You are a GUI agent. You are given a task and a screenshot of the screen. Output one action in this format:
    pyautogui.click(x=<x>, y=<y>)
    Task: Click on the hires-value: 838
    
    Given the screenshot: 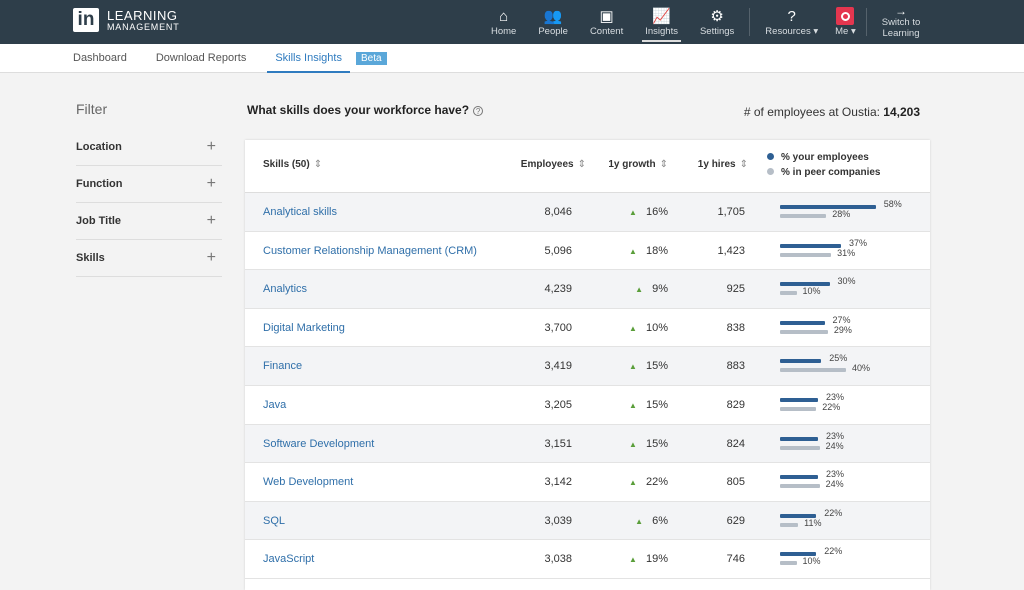 What is the action you would take?
    pyautogui.click(x=735, y=327)
    